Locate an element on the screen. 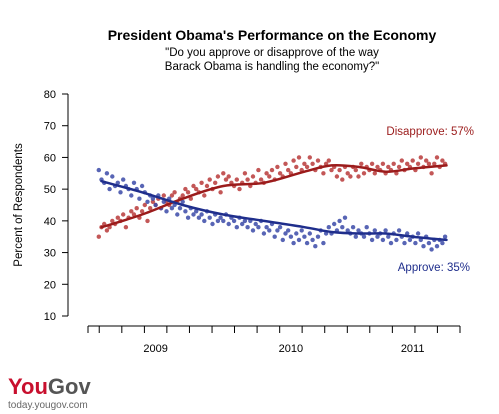 Image resolution: width=499 pixels, height=414 pixels. y-tick-label: 40 is located at coordinates (50, 222).